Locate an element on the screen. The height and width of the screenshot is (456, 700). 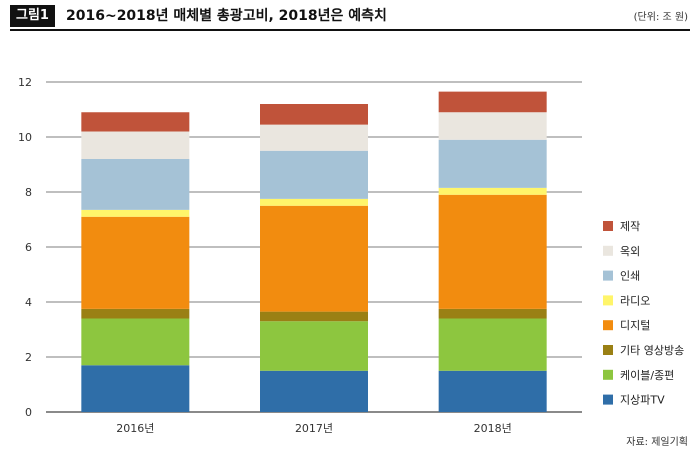
y-tick-label: 12 is located at coordinates (25, 82).